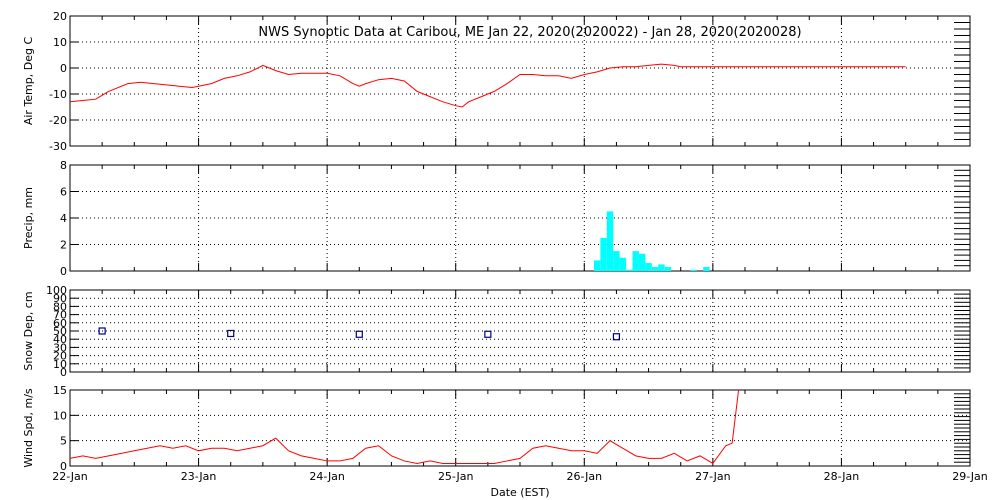  What do you see at coordinates (58, 120) in the screenshot?
I see `y-tick-label: -20` at bounding box center [58, 120].